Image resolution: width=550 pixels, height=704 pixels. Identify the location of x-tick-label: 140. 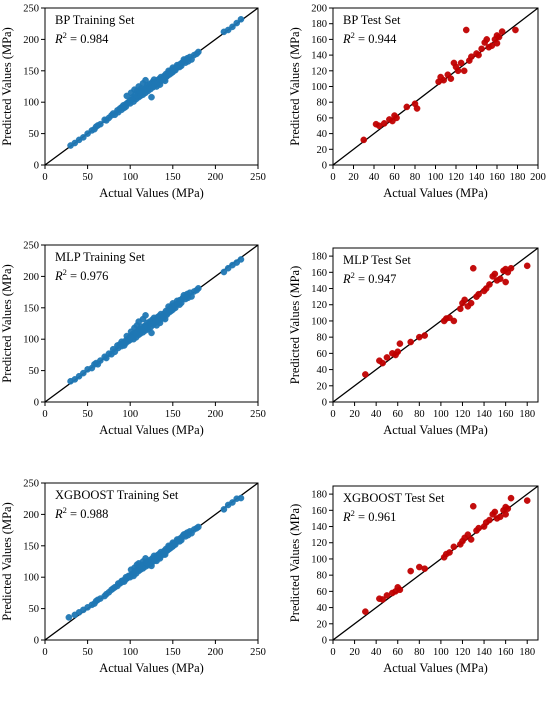
(477, 177).